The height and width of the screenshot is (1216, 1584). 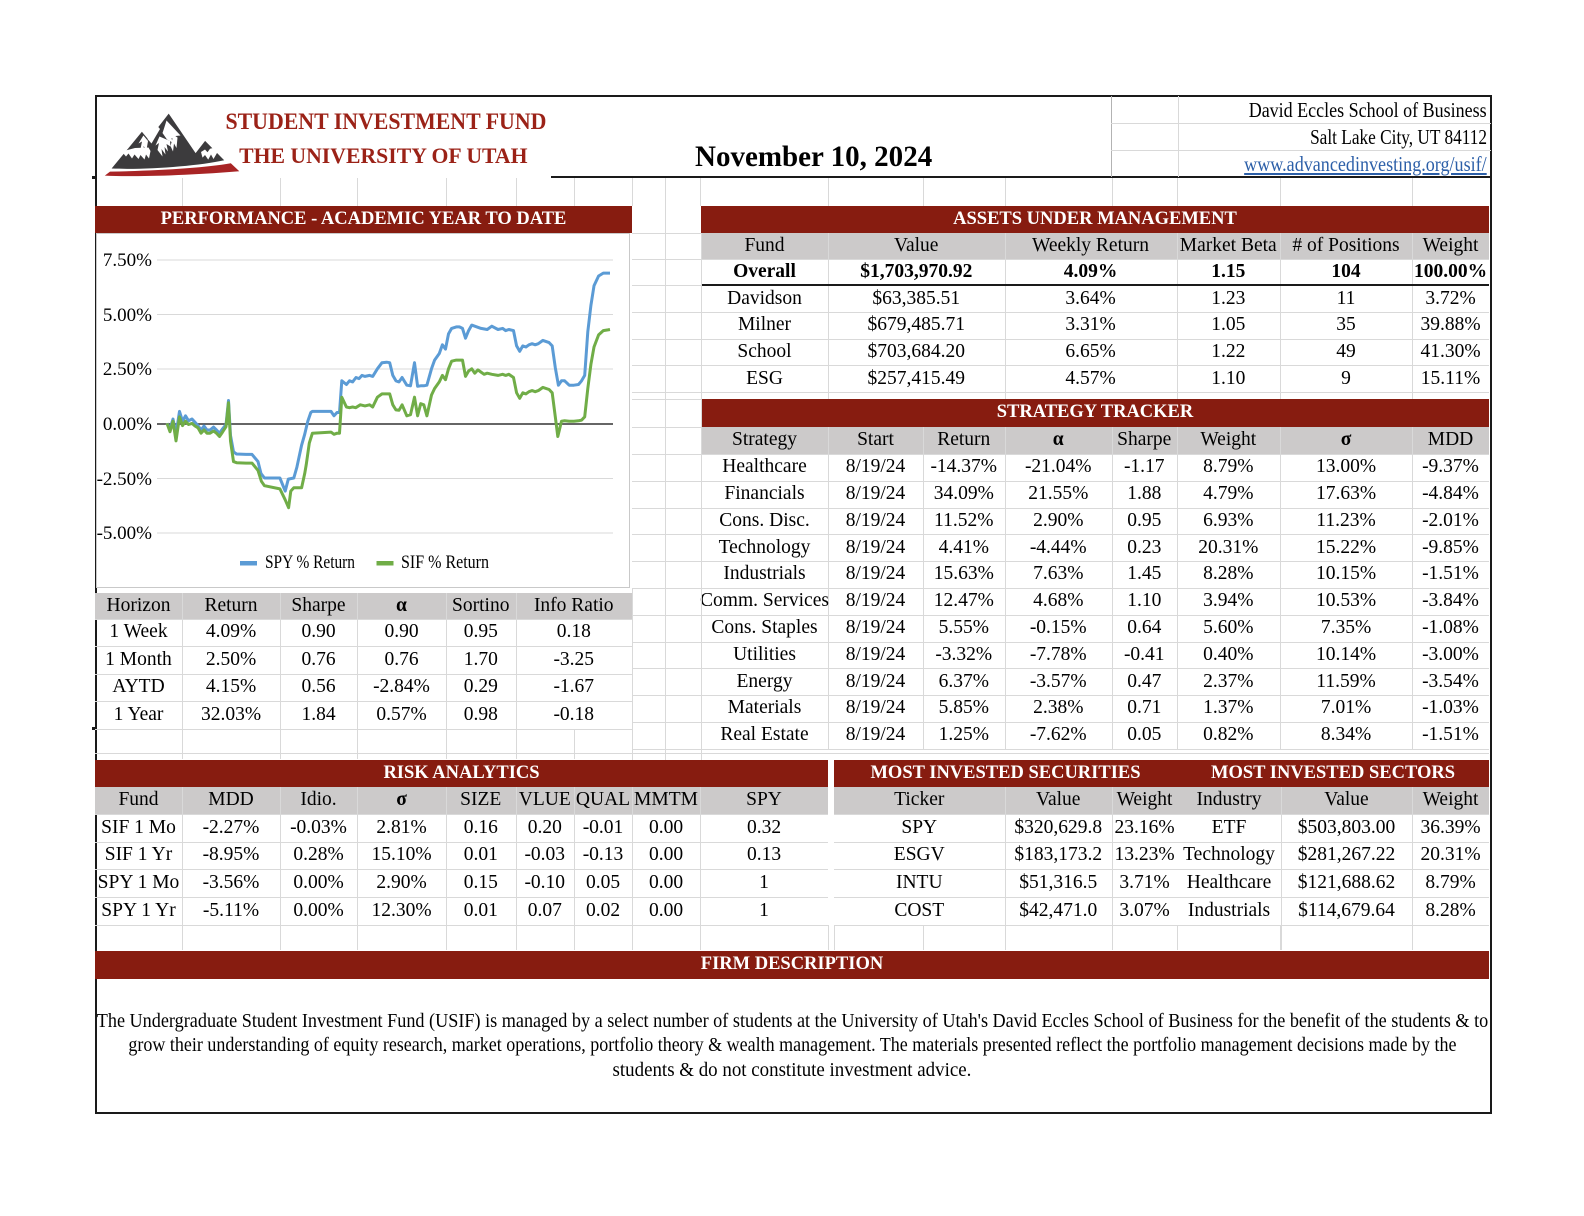 I want to click on svg-text: SIF % Return, so click(x=445, y=562).